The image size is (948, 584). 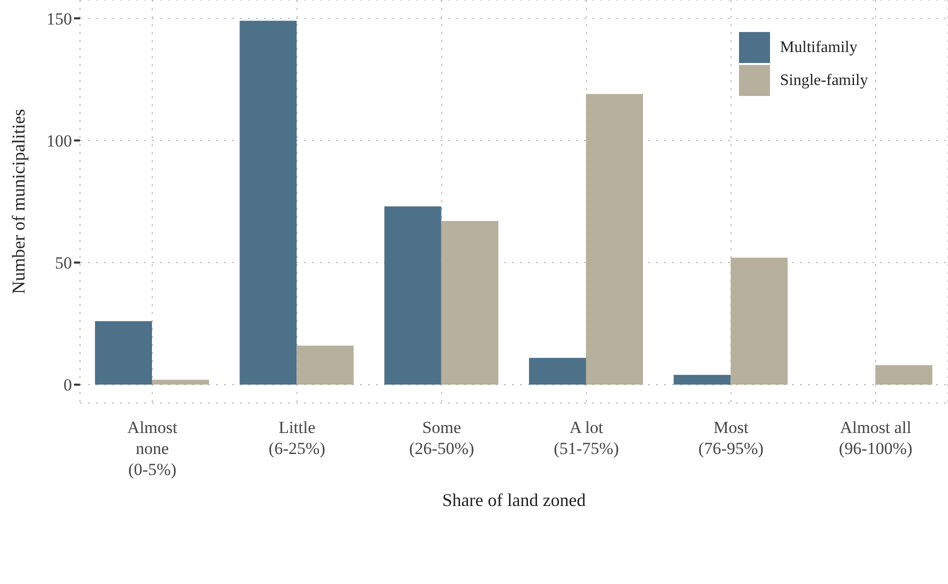 What do you see at coordinates (819, 47) in the screenshot?
I see `legend-label: Multifamily` at bounding box center [819, 47].